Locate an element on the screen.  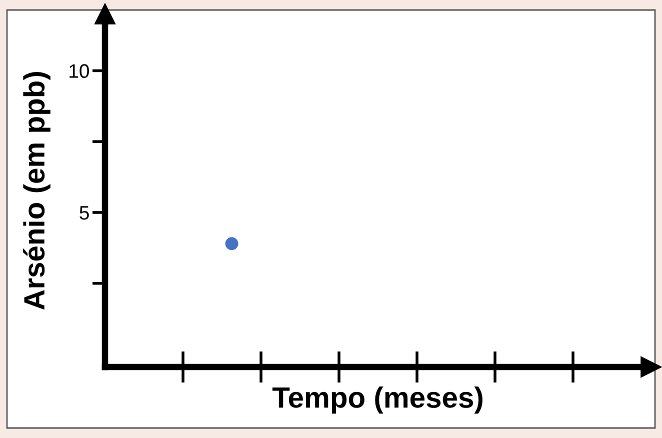
y-tick-label: 5 is located at coordinates (84, 213).